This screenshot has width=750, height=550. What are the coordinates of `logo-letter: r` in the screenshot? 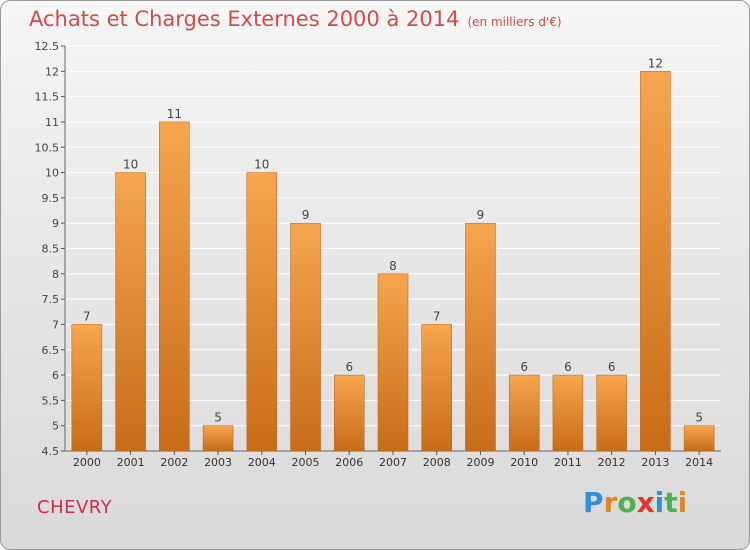 It's located at (610, 502).